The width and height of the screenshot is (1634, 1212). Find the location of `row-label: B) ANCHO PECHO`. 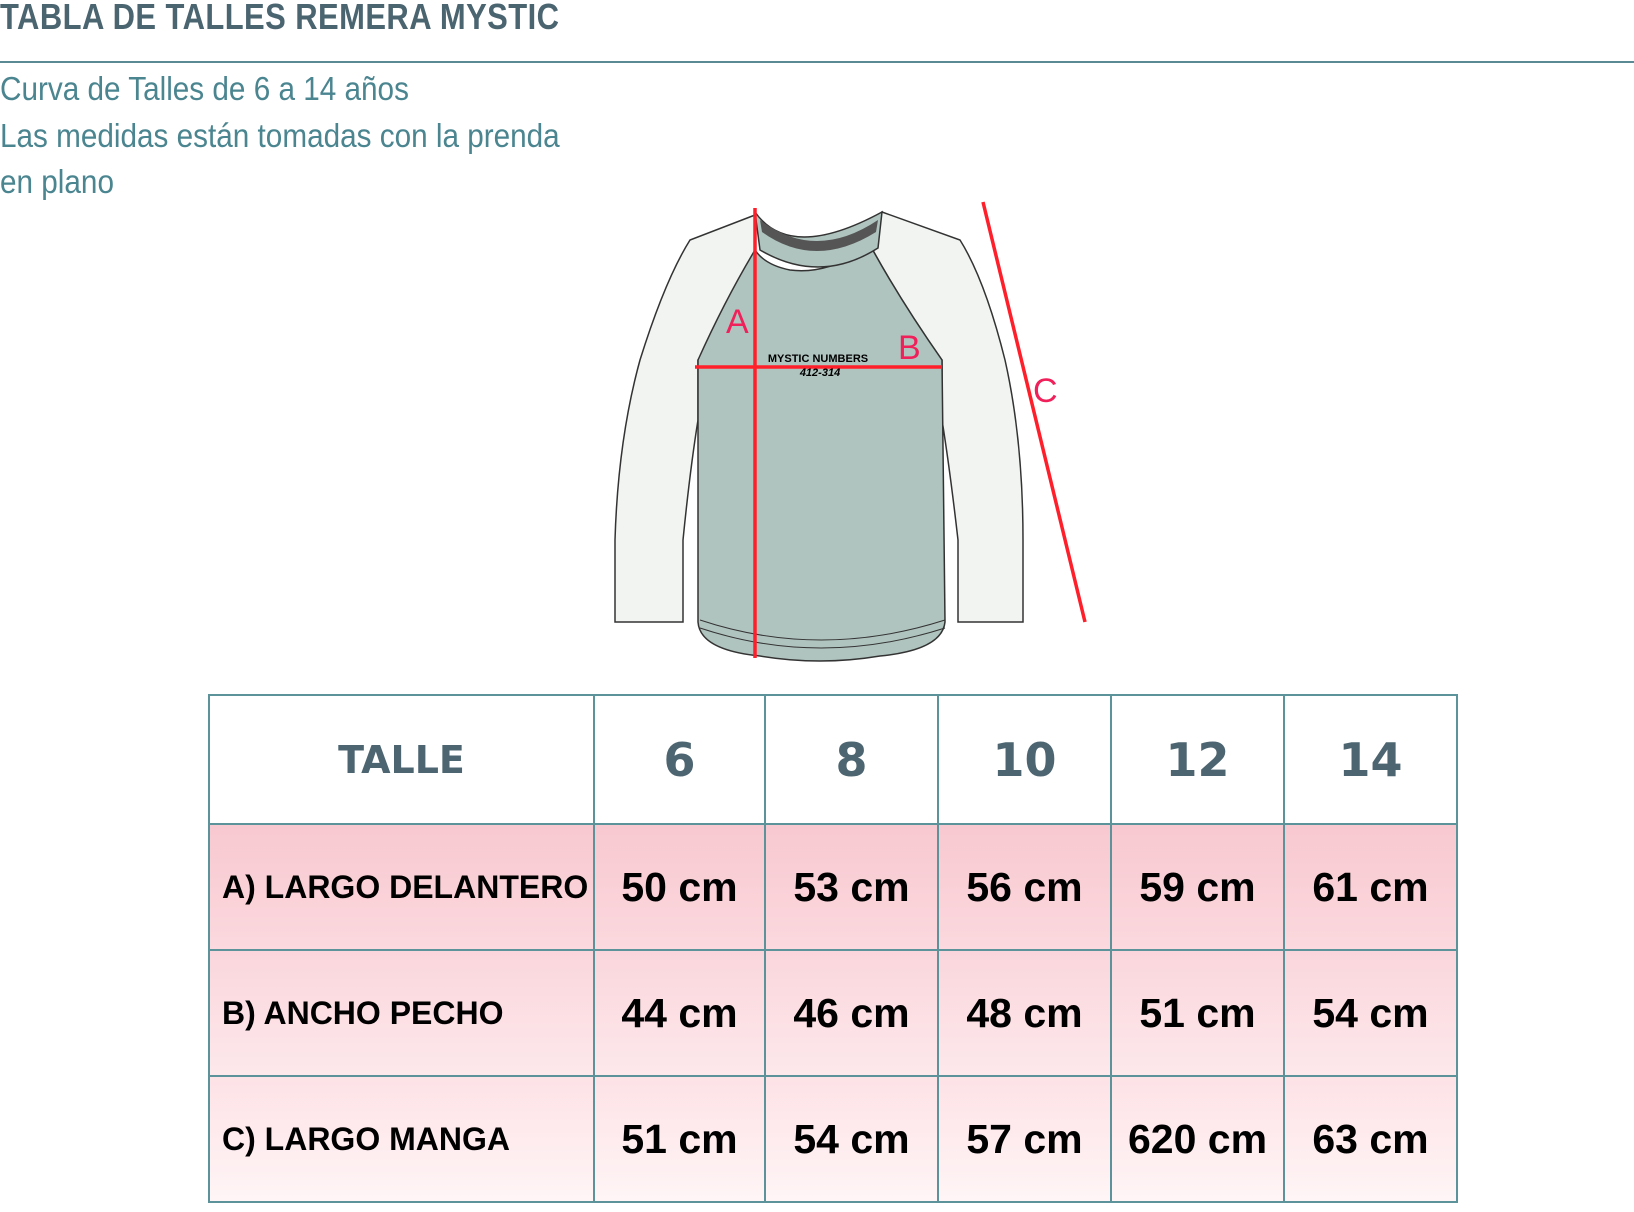

row-label: B) ANCHO PECHO is located at coordinates (401, 1013).